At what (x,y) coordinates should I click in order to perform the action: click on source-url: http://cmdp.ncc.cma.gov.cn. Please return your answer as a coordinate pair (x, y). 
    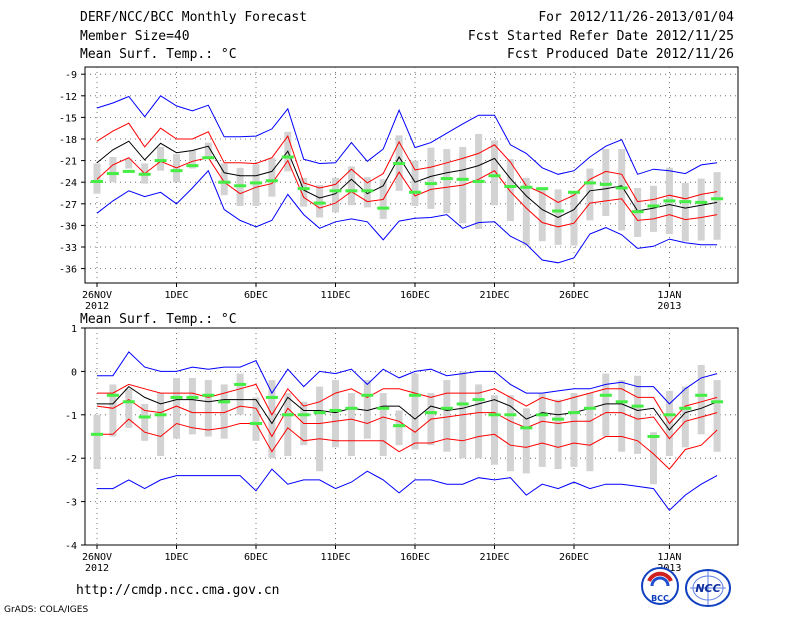
    Looking at the image, I should click on (178, 590).